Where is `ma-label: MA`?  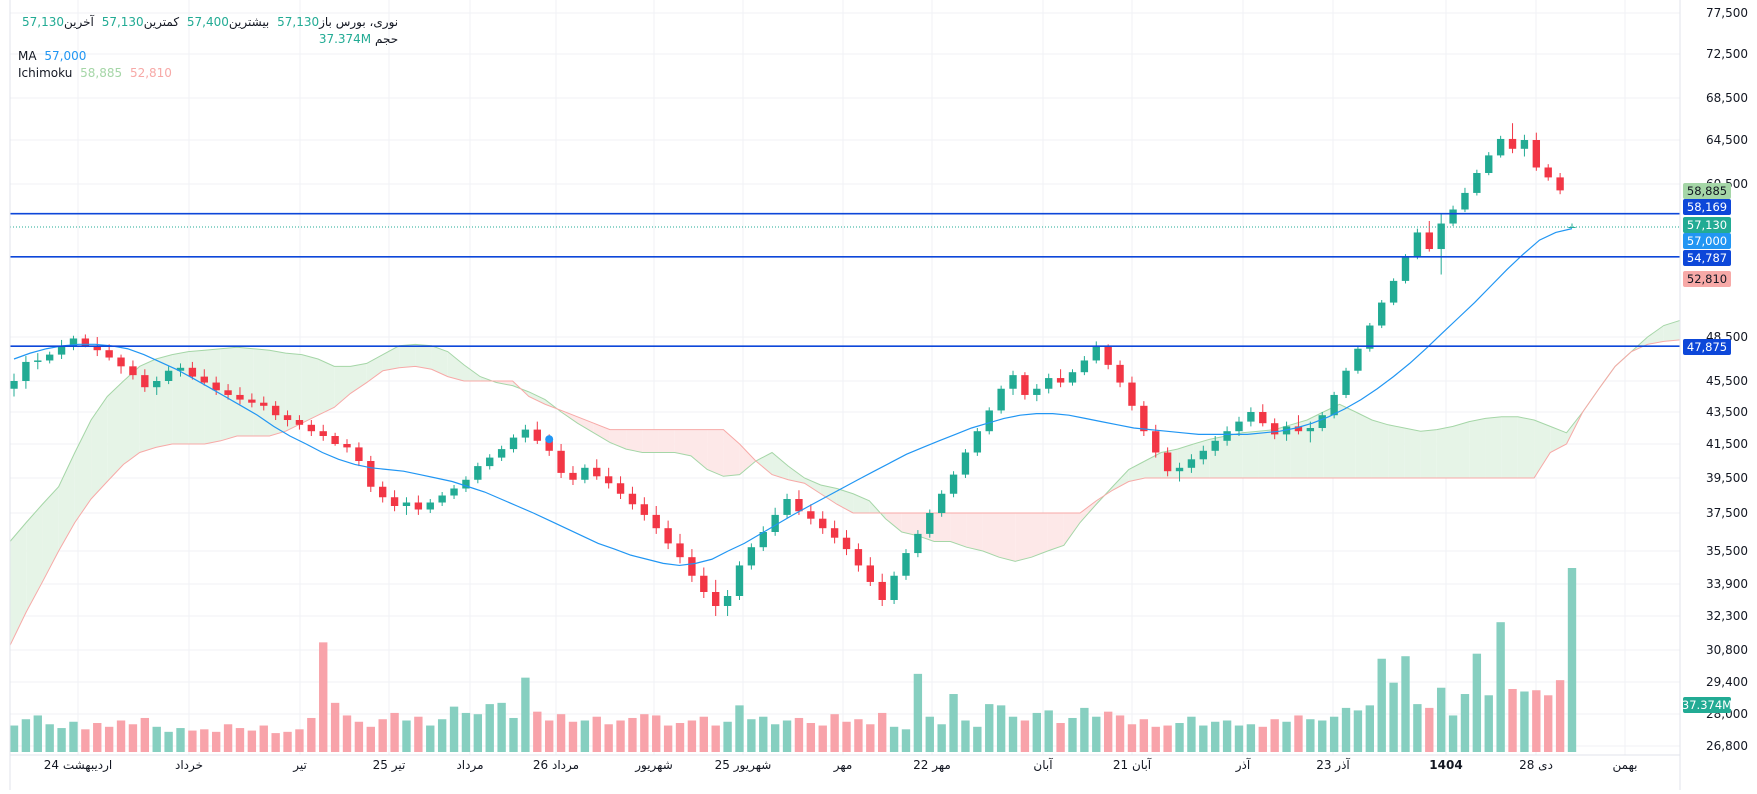
ma-label: MA is located at coordinates (27, 56).